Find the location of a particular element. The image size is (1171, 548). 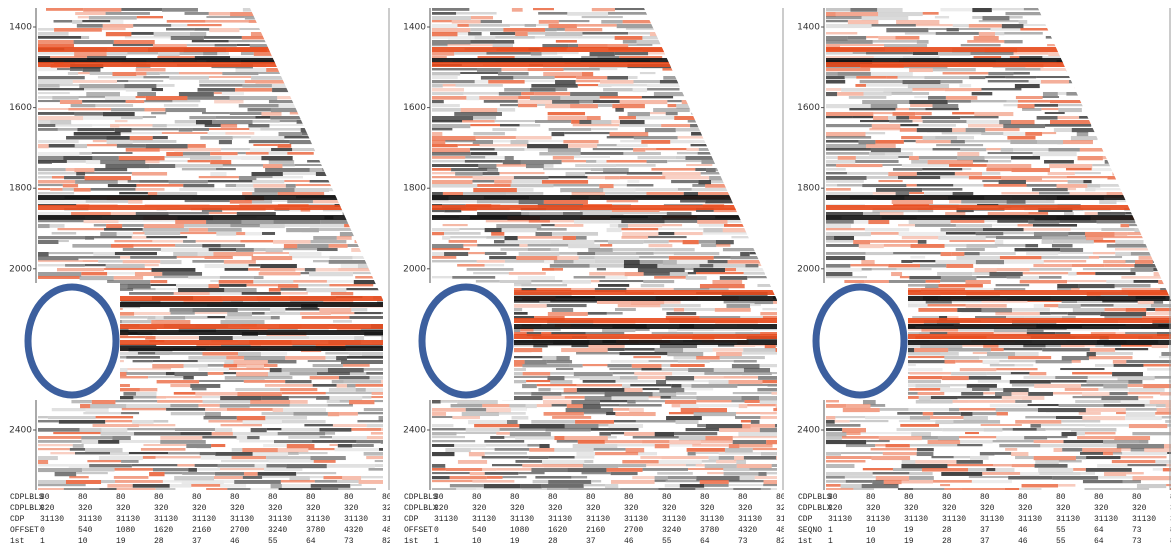

header-value: 31130 is located at coordinates (52, 519).